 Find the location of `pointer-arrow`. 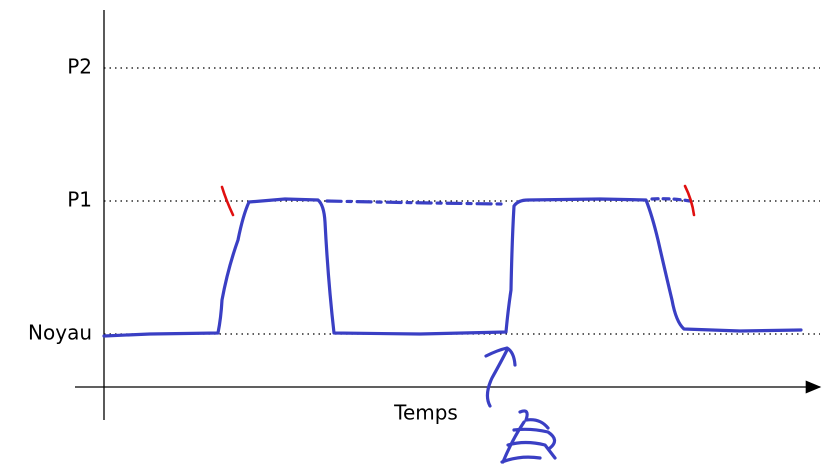

pointer-arrow is located at coordinates (500, 377).